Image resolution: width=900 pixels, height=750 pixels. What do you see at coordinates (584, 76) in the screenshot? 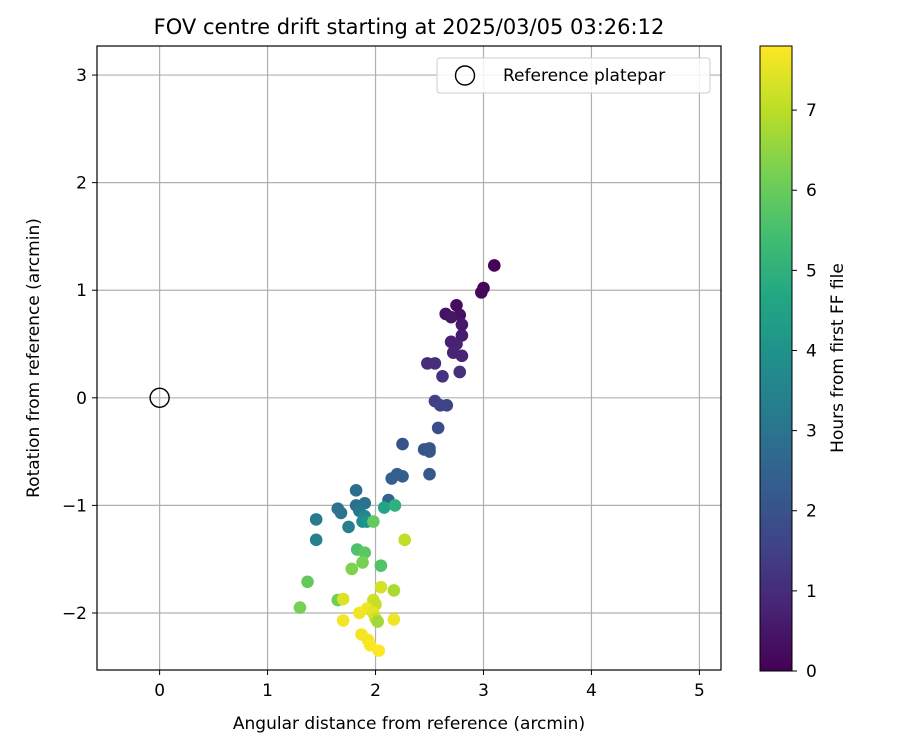
I see `legend-label: Reference platepar` at bounding box center [584, 76].